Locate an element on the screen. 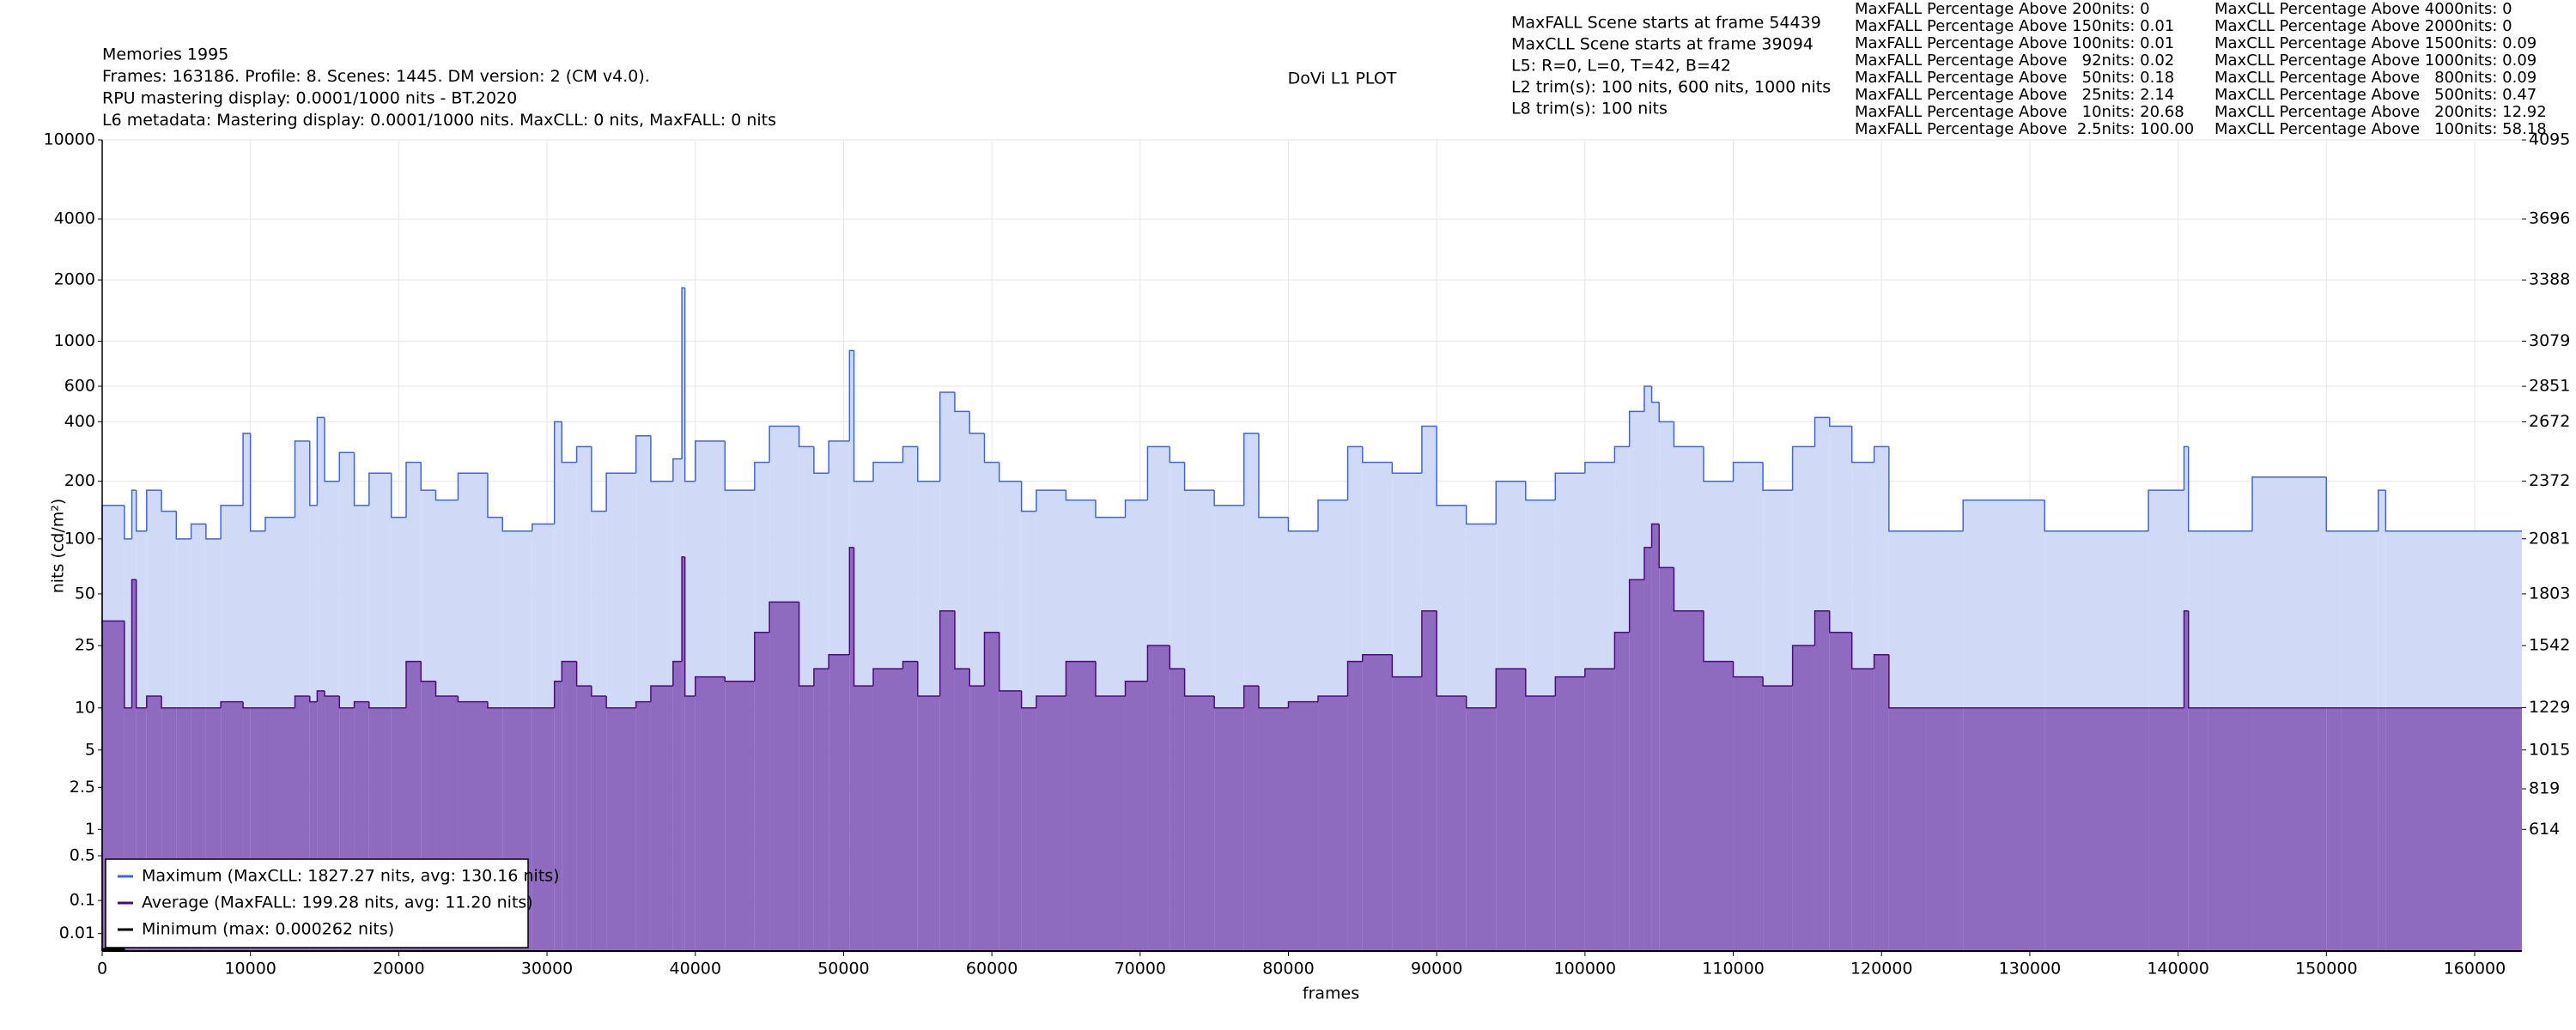  x-tick-label: 70000 is located at coordinates (1140, 969).